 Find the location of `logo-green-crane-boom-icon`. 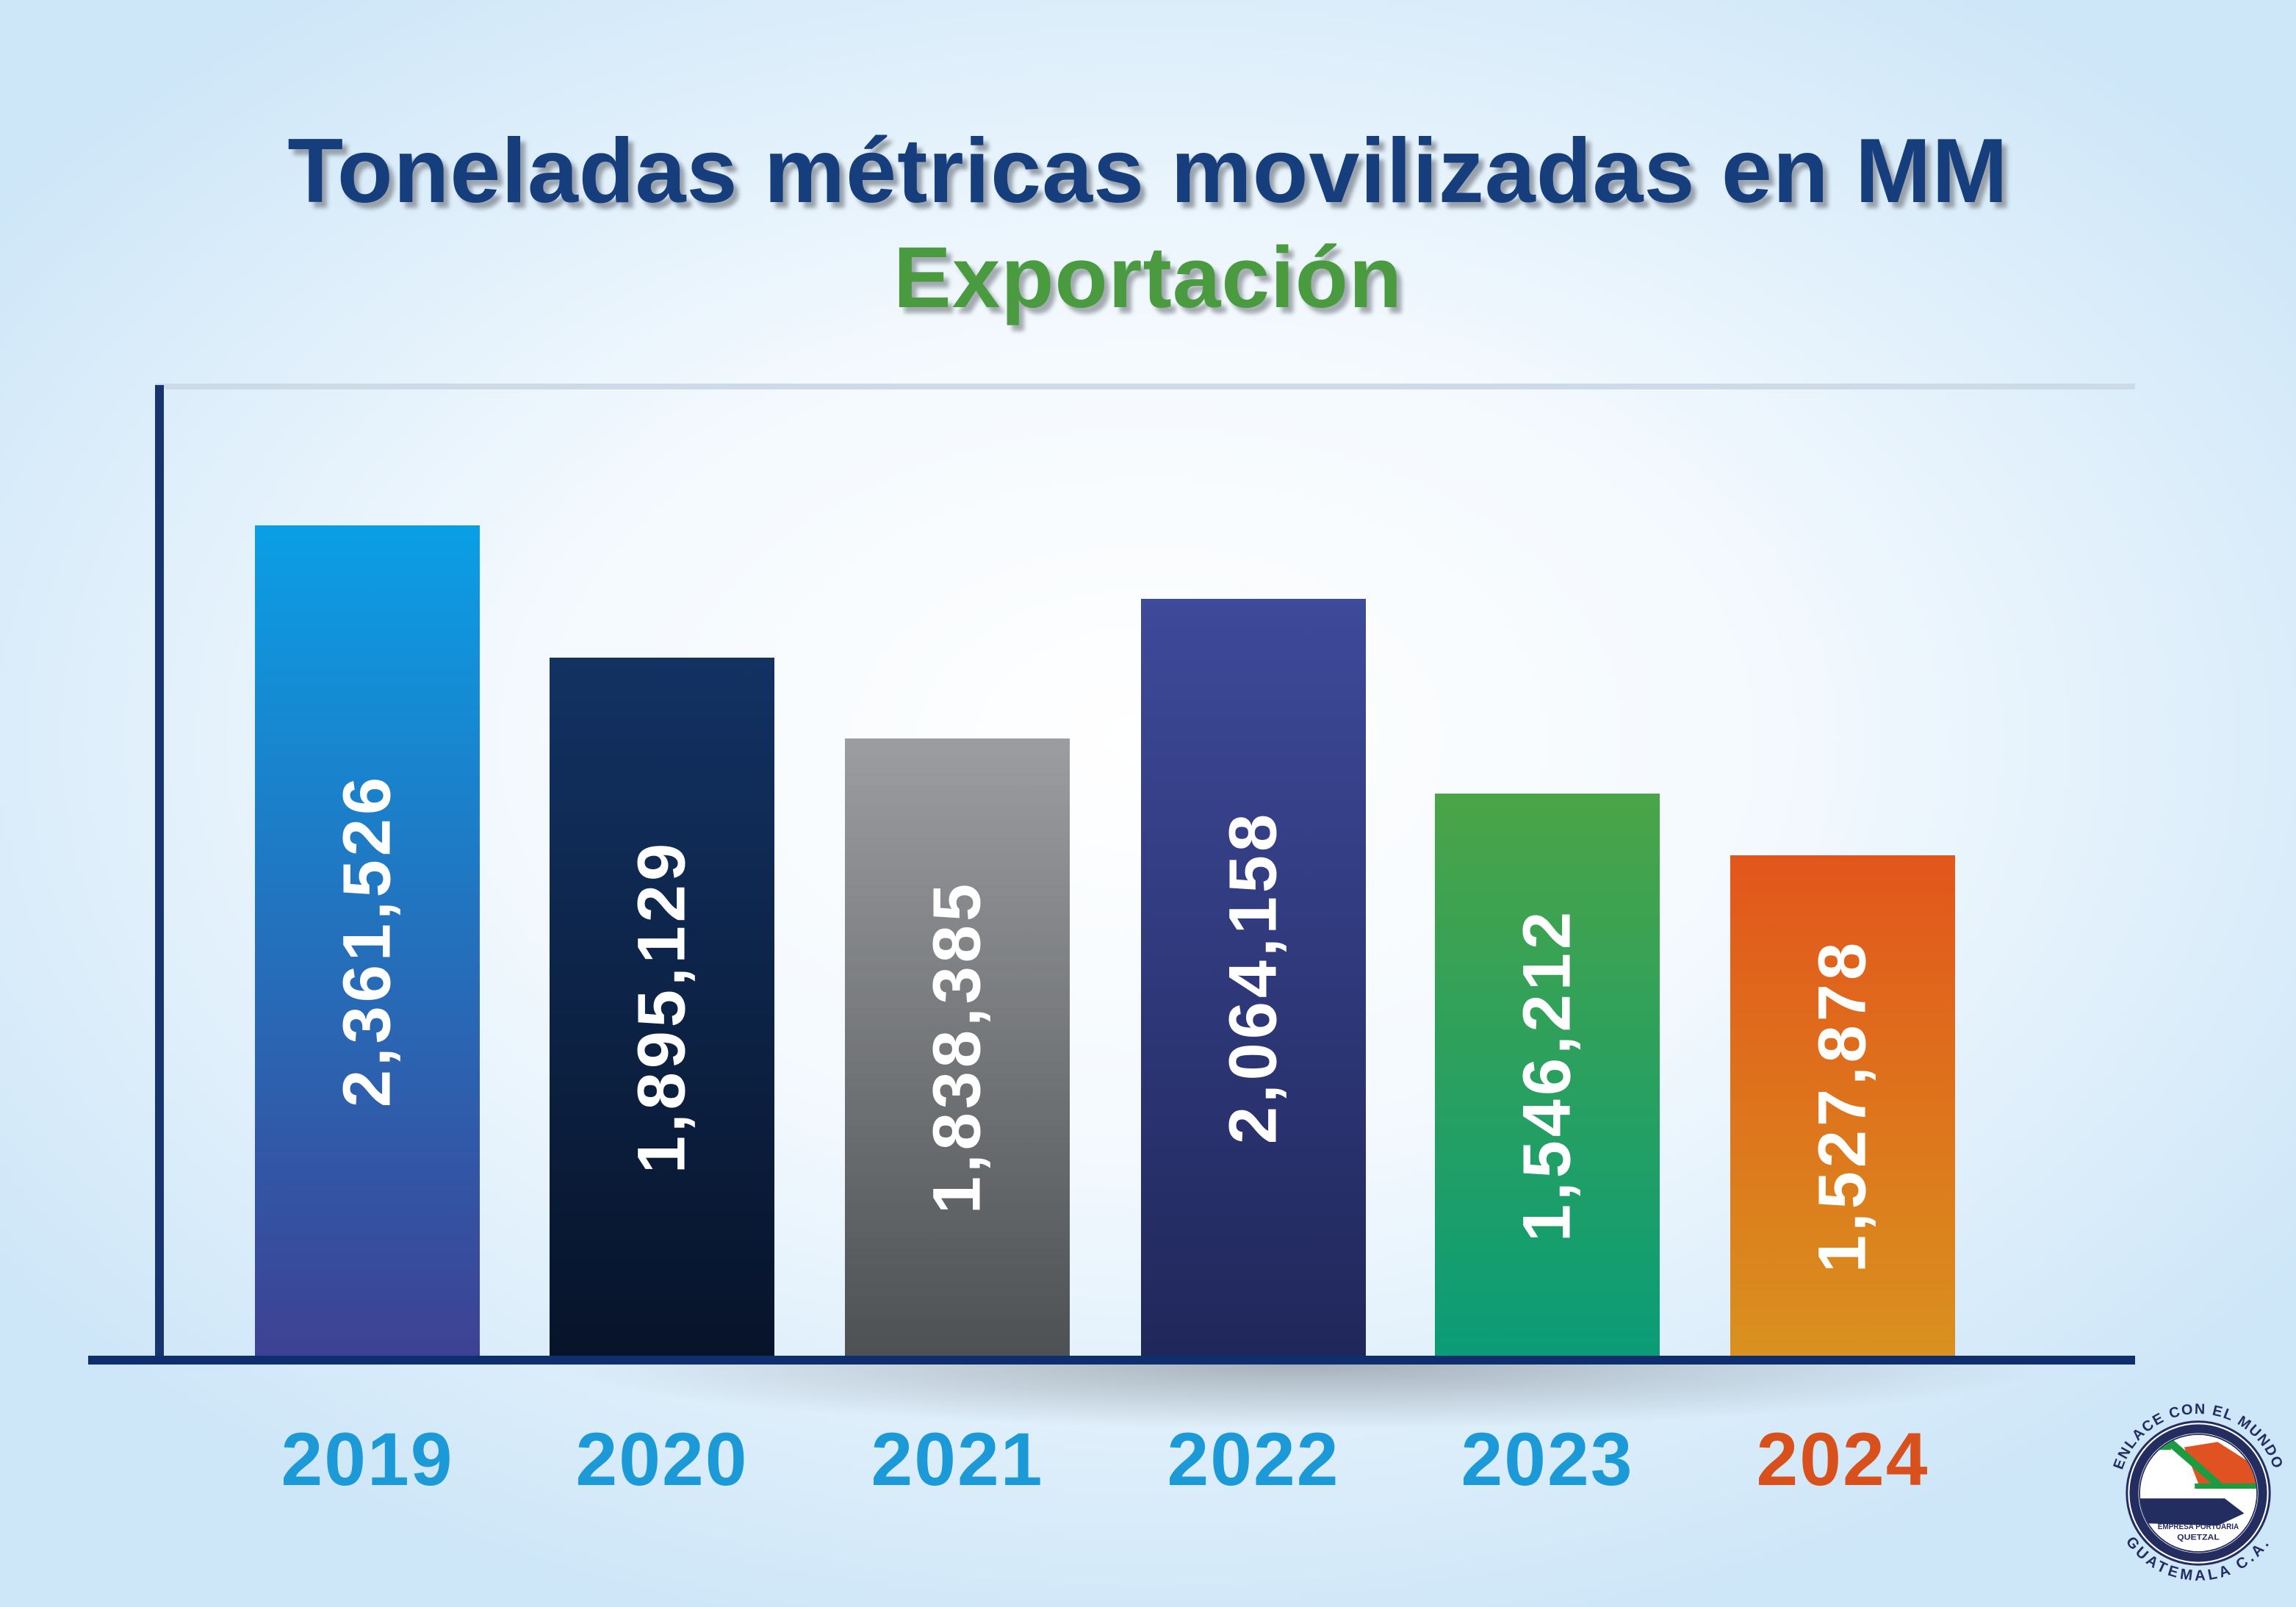

logo-green-crane-boom-icon is located at coordinates (2195, 1465).